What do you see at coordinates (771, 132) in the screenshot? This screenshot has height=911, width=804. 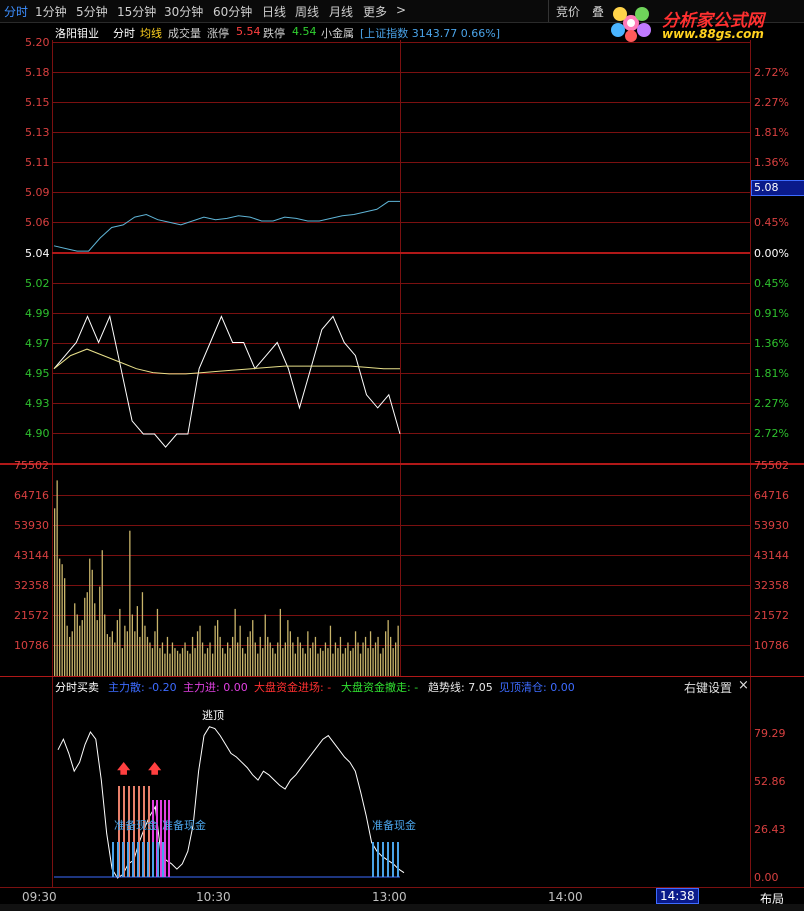 I see `pct-label: 1.81%` at bounding box center [771, 132].